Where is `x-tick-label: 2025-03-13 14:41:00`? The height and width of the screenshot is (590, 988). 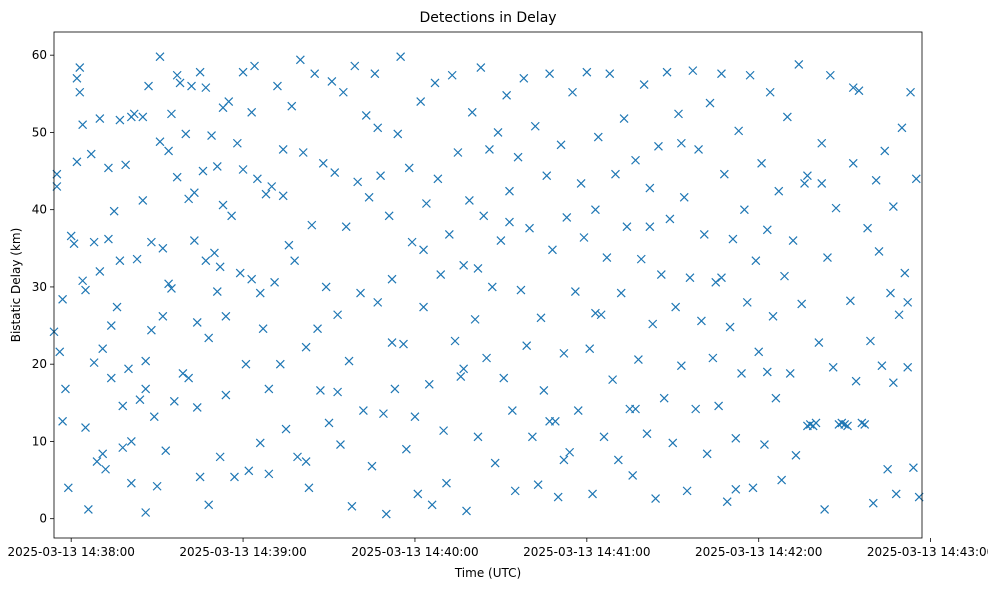 x-tick-label: 2025-03-13 14:41:00 is located at coordinates (586, 552).